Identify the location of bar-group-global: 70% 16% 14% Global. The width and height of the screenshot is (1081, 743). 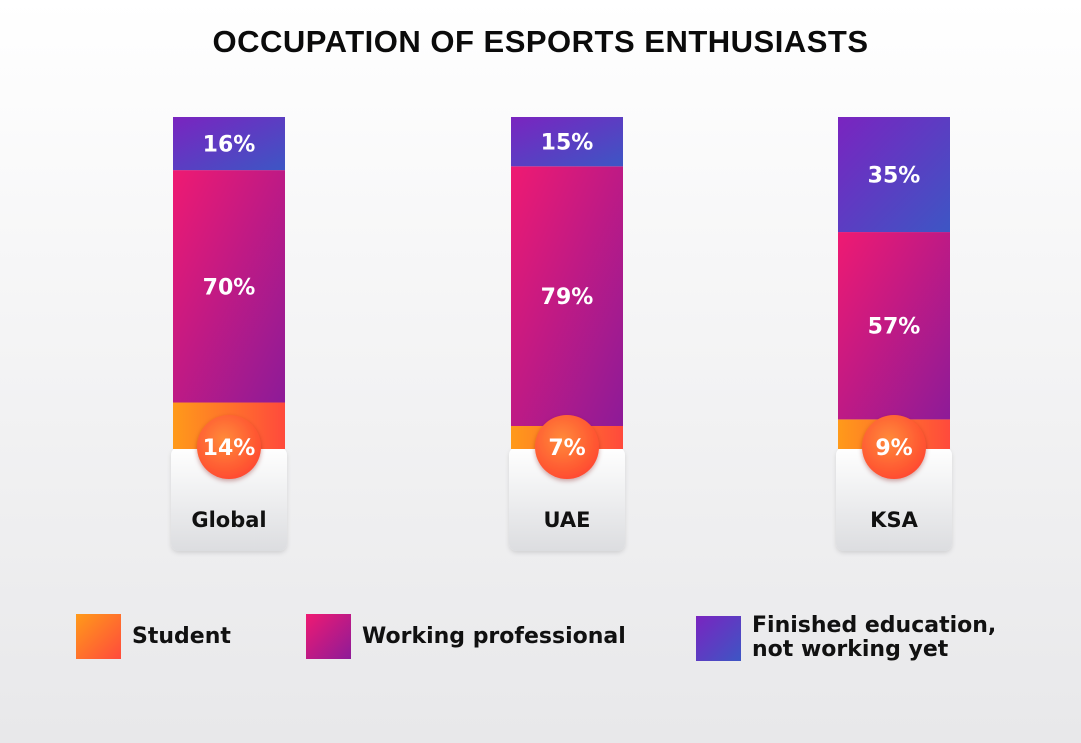
(229, 334).